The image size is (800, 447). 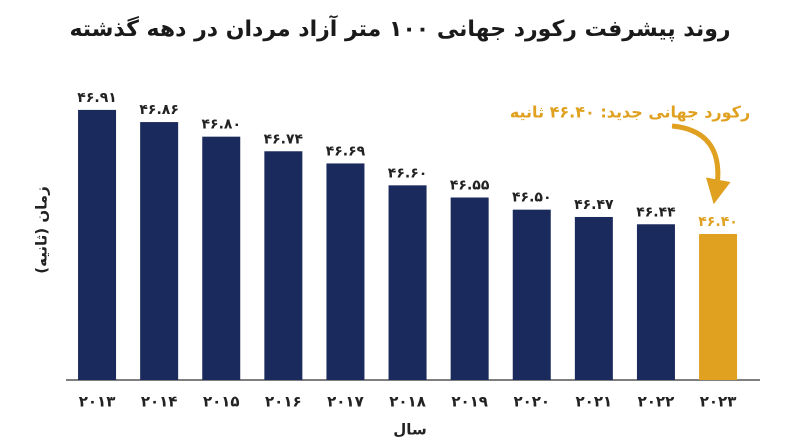 What do you see at coordinates (531, 402) in the screenshot?
I see `x-tick-label: ۲۰۲۰` at bounding box center [531, 402].